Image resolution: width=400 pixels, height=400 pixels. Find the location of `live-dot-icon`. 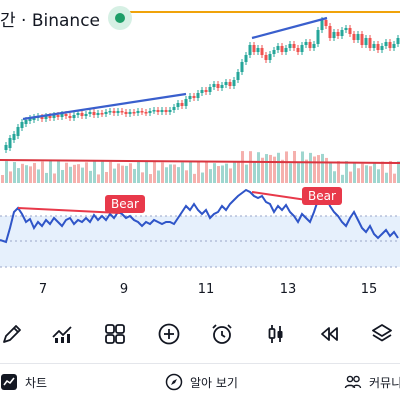

live-dot-icon is located at coordinates (120, 18).